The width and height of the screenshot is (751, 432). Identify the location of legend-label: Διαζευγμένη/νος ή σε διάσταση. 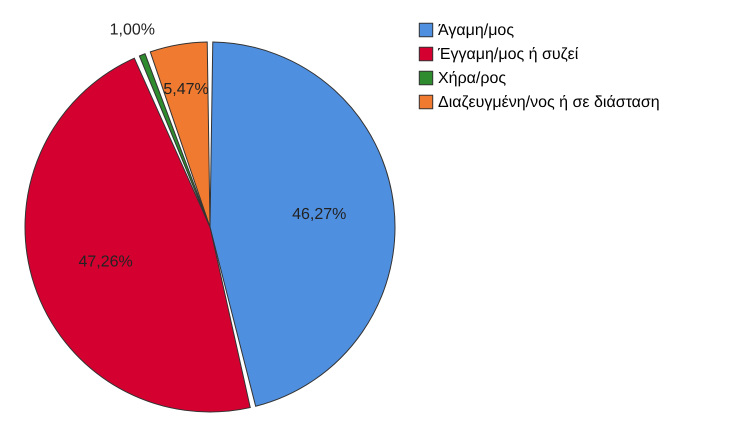
(549, 102).